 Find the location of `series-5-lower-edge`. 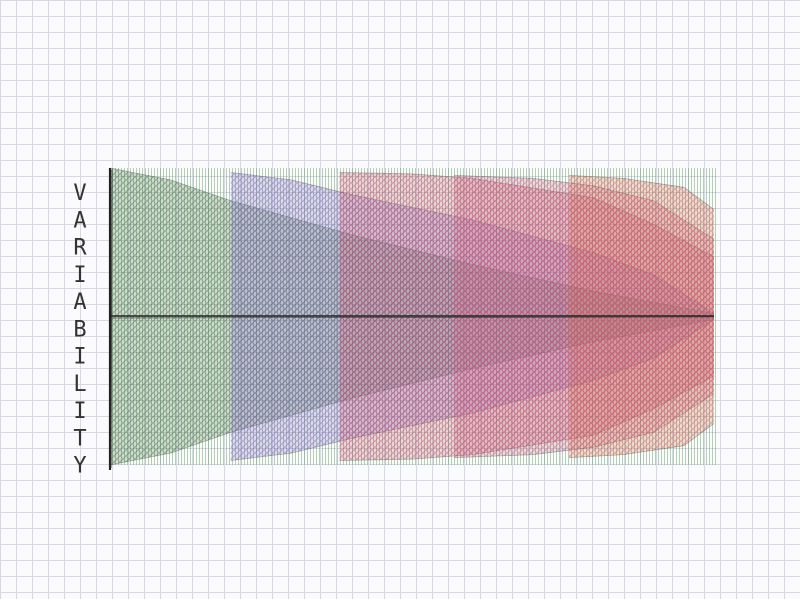

series-5-lower-edge is located at coordinates (641, 440).